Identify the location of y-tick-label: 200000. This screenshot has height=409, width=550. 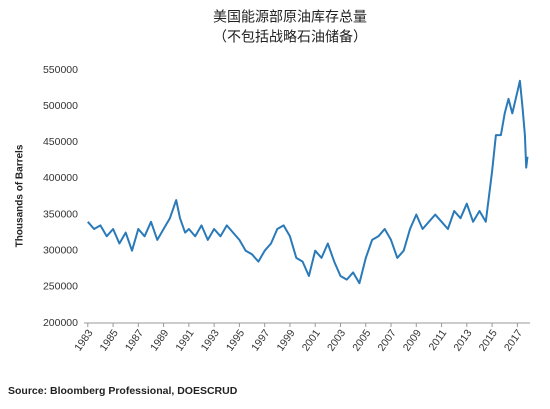
(60, 323).